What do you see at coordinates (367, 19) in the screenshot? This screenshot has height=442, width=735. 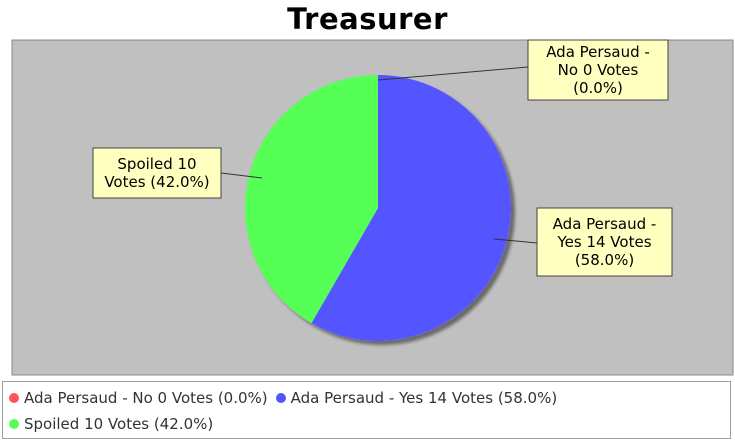 I see `chart-title: Treasurer` at bounding box center [367, 19].